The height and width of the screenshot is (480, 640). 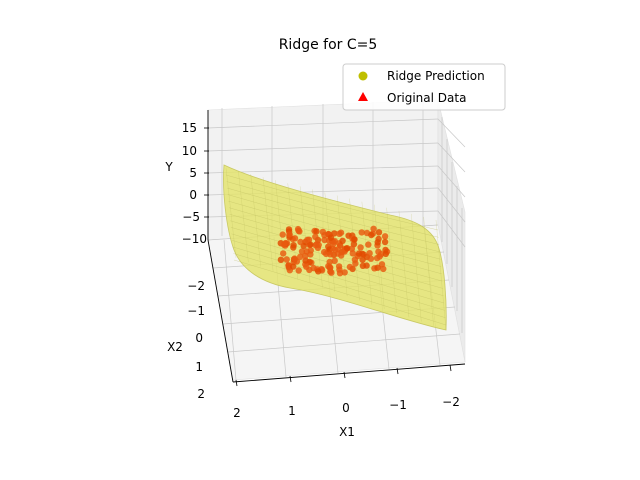 I want to click on legend-label-ridge-prediction: Ridge Prediction, so click(x=436, y=76).